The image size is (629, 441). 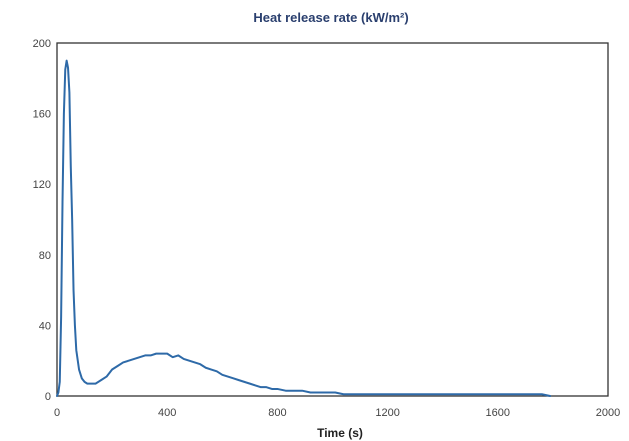 What do you see at coordinates (45, 256) in the screenshot?
I see `y-tick-label: 80` at bounding box center [45, 256].